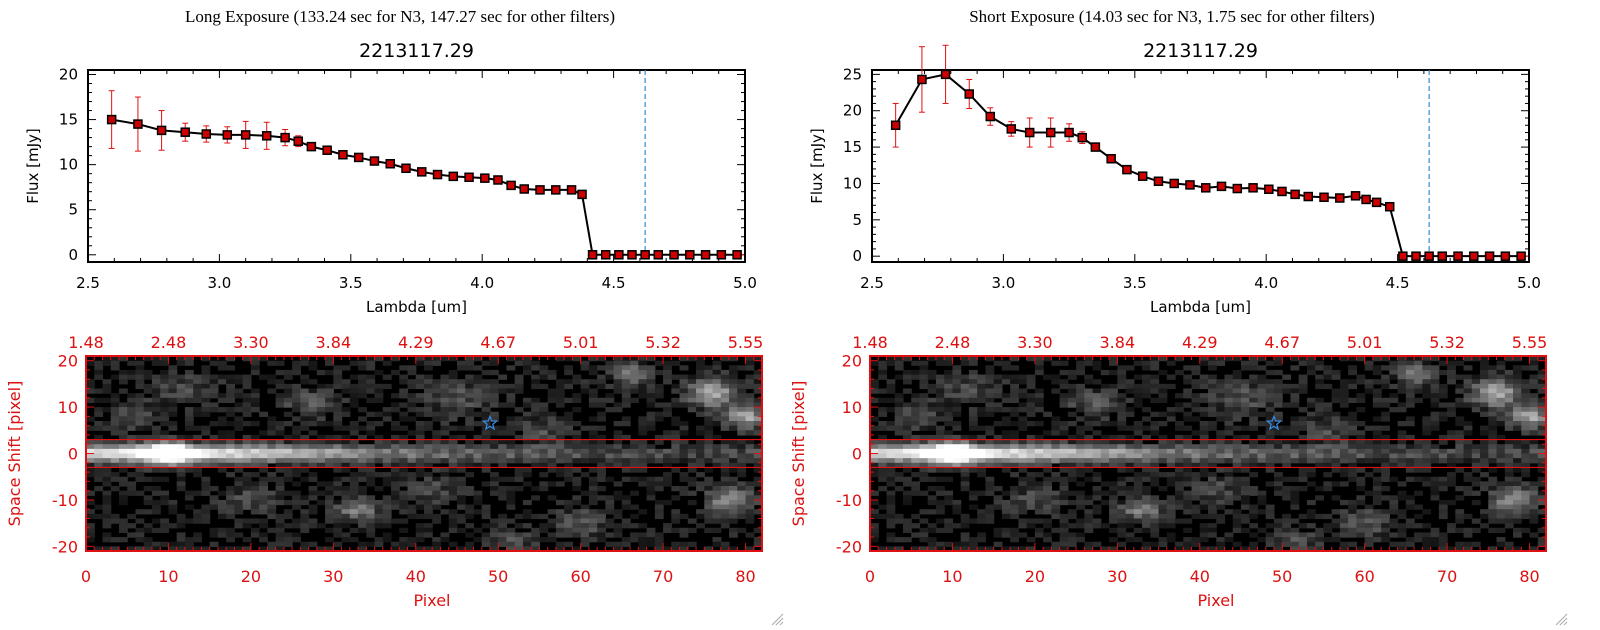  What do you see at coordinates (73, 454) in the screenshot?
I see `image-y-tick-label: 0` at bounding box center [73, 454].